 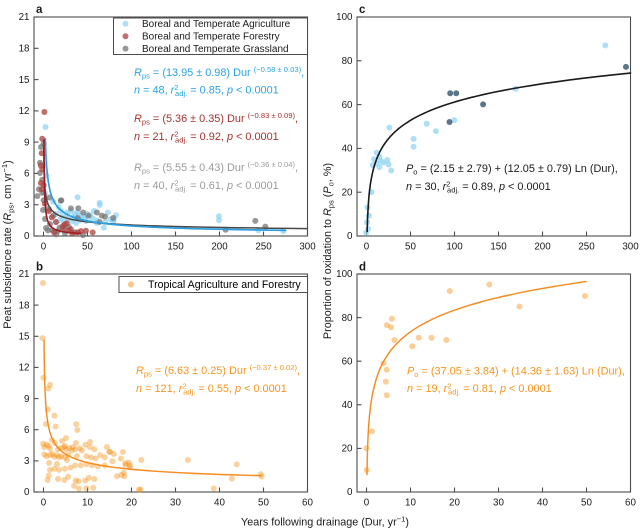 What do you see at coordinates (224, 285) in the screenshot?
I see `svg-text:Tropical Agriculture and Fores: Tropical Agriculture and Forestry` at bounding box center [224, 285].